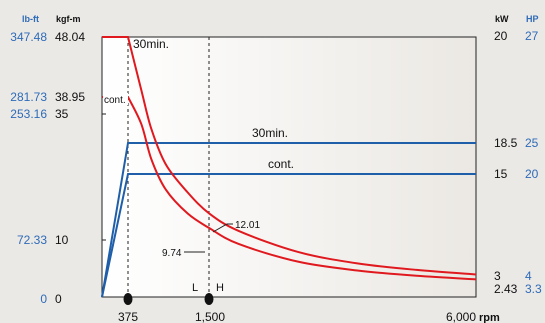  What do you see at coordinates (172, 253) in the screenshot?
I see `annotation-9-74: 9.74` at bounding box center [172, 253].